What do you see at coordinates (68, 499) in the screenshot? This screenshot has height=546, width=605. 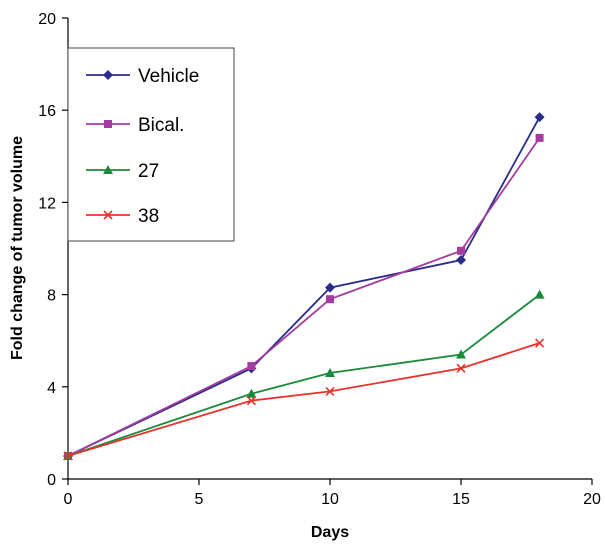 I see `x-tick-label: 0` at bounding box center [68, 499].